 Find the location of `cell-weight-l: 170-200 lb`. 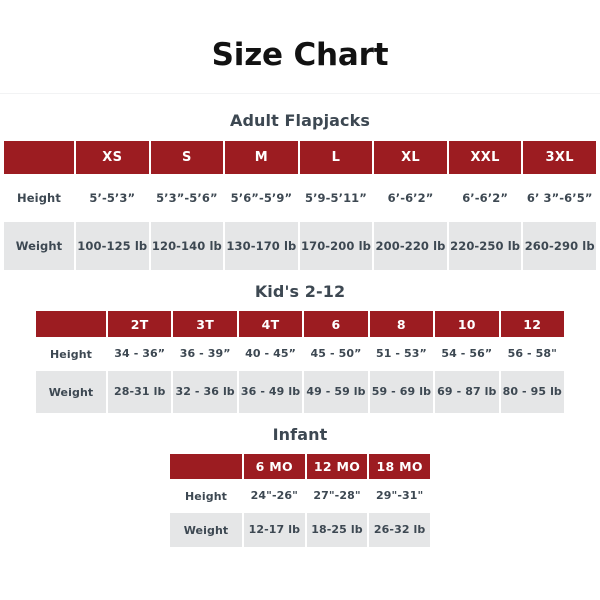

cell-weight-l: 170-200 lb is located at coordinates (336, 246).